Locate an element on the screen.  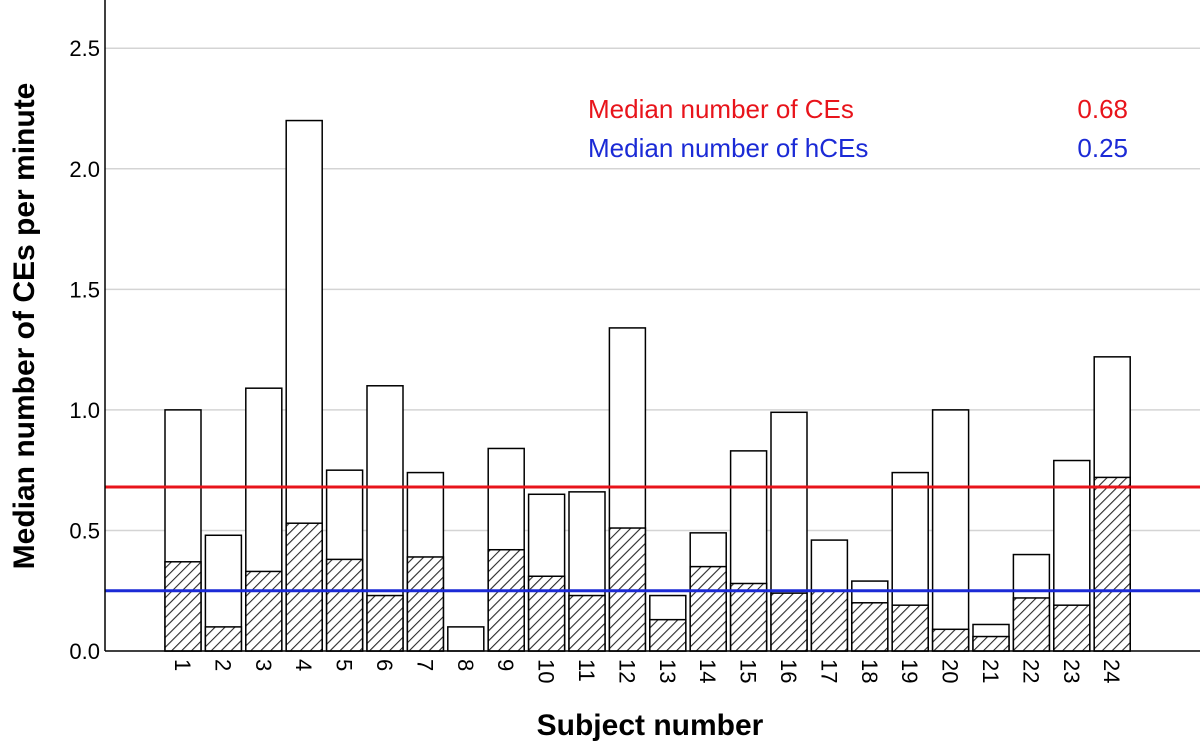
y-tick-label: 2.0 is located at coordinates (84, 169).